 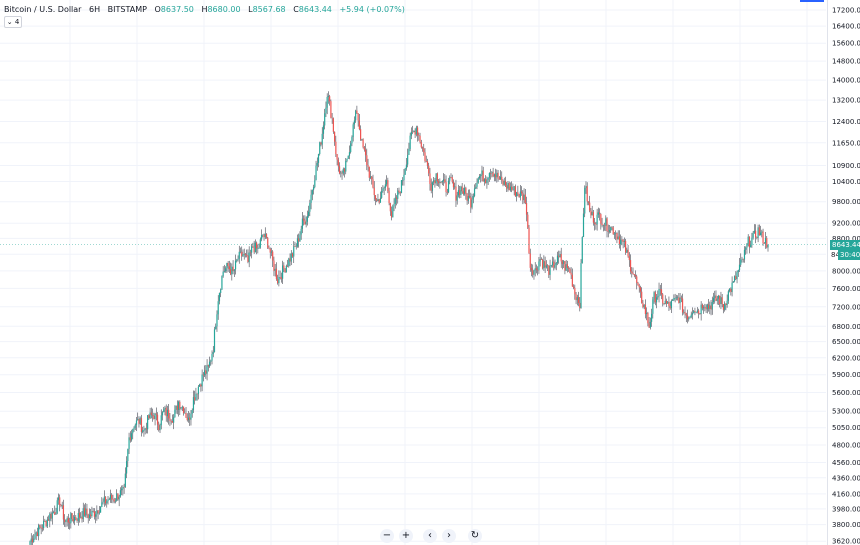 I want to click on zoom-in-button: +, so click(x=406, y=536).